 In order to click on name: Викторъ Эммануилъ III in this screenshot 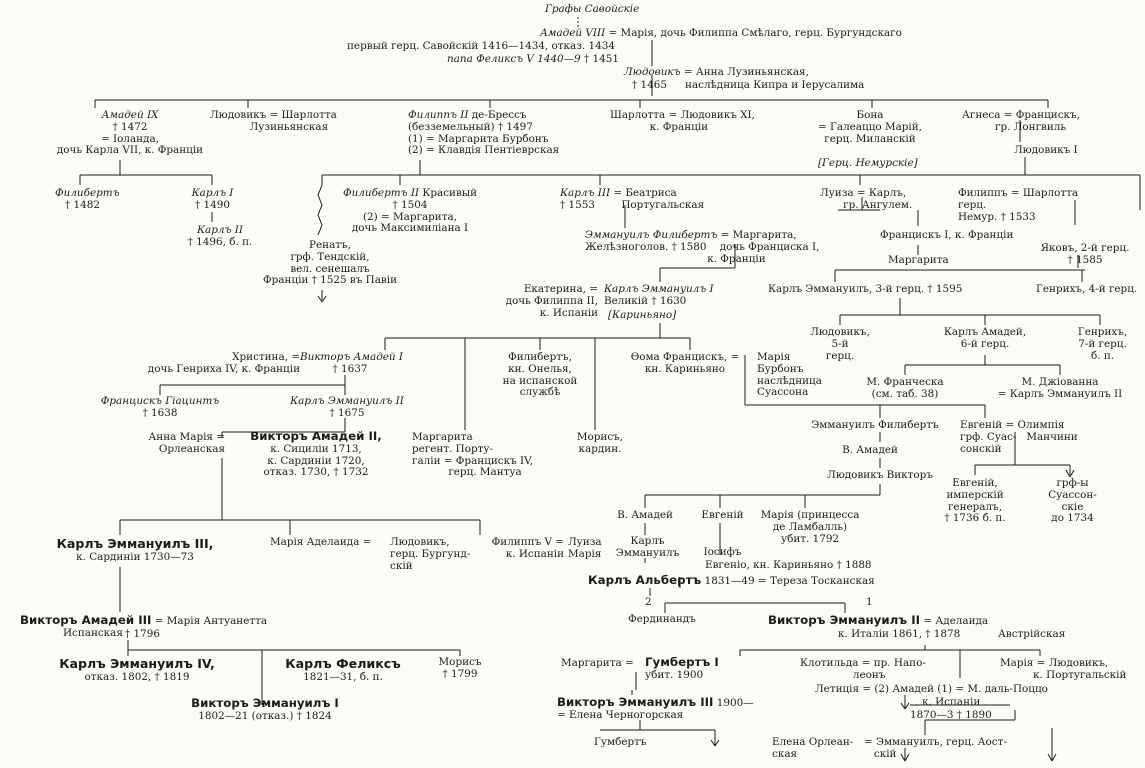, I will do `click(635, 702)`.